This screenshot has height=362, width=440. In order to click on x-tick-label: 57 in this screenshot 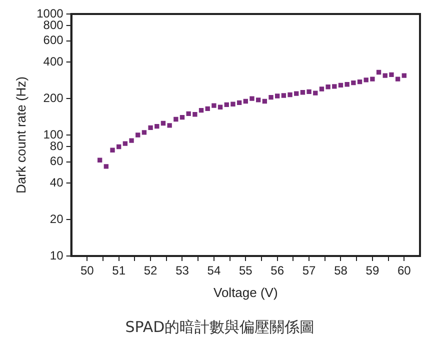, I will do `click(309, 271)`.